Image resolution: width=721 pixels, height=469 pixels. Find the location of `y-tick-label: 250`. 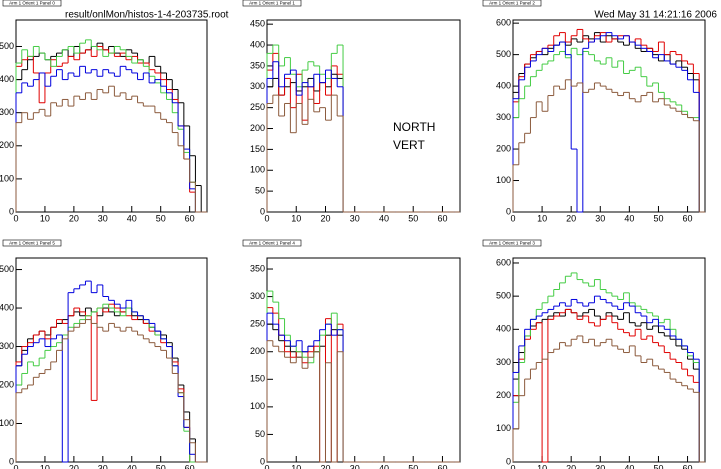

y-tick-label: 250 is located at coordinates (257, 324).